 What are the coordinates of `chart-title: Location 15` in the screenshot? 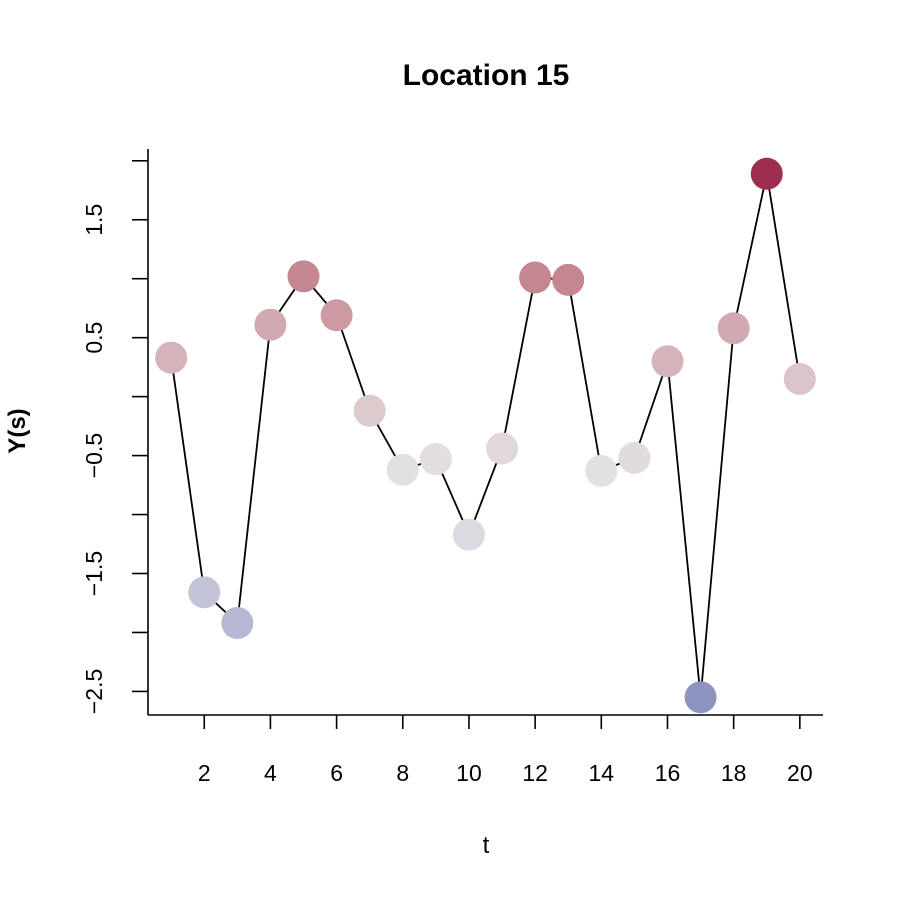 It's located at (486, 75).